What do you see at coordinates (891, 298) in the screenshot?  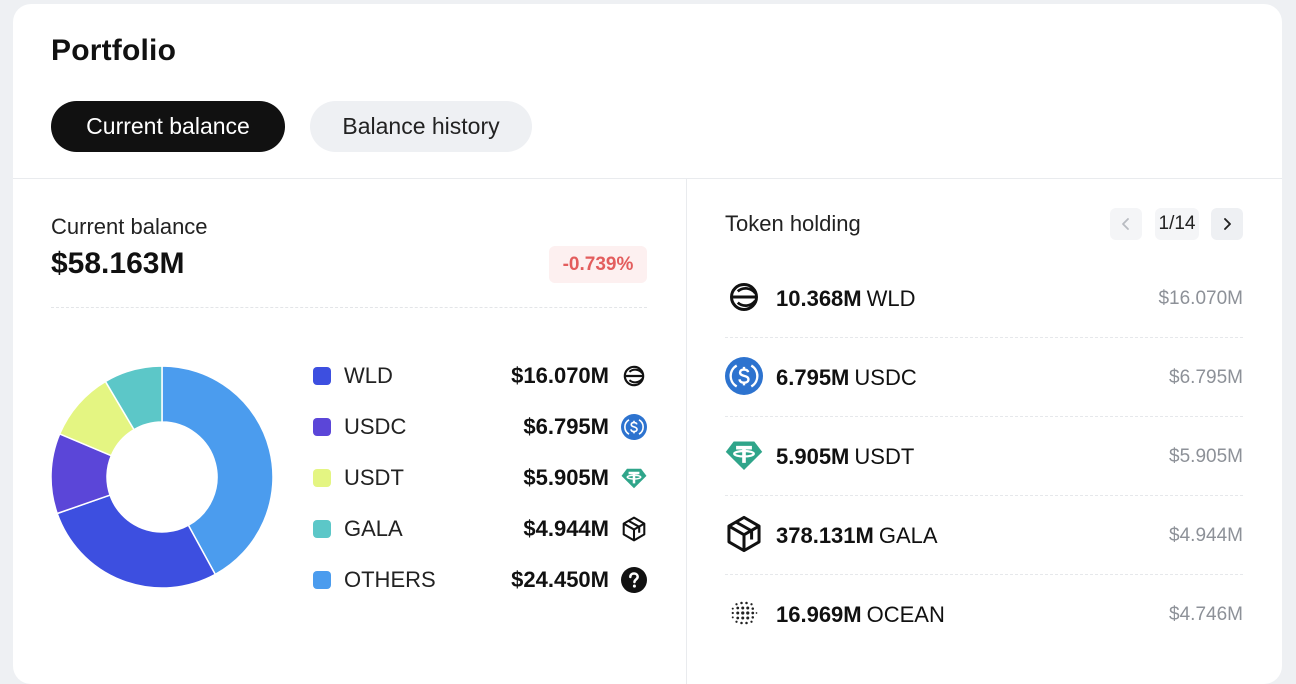 I see `token-symbol: WLD` at bounding box center [891, 298].